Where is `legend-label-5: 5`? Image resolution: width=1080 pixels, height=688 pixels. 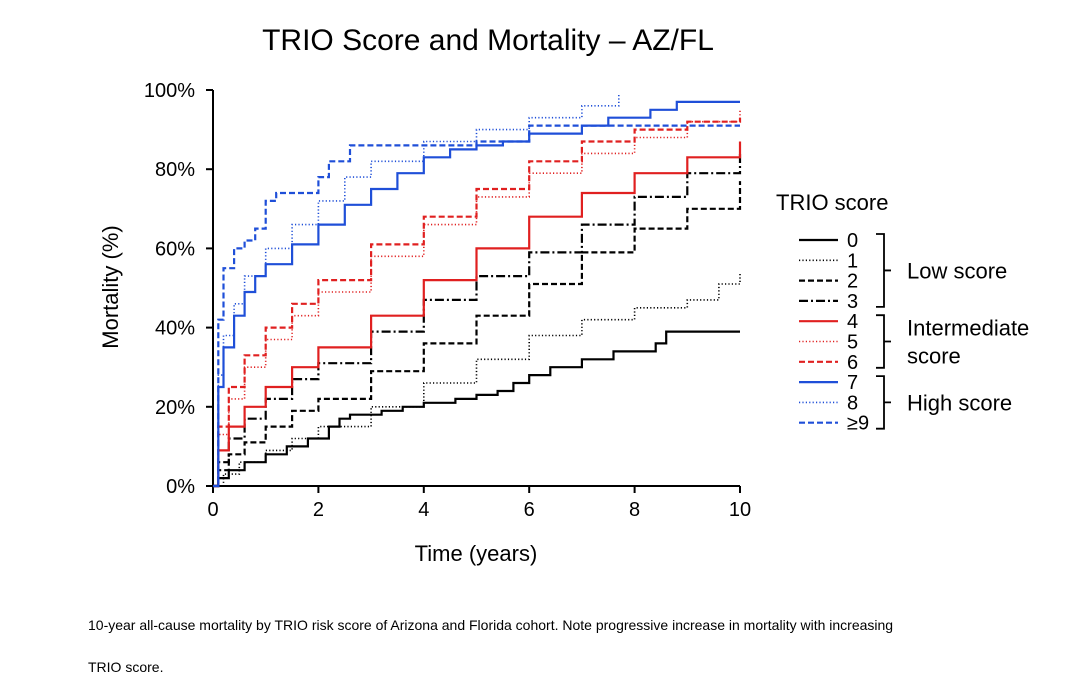
legend-label-5: 5 is located at coordinates (852, 343).